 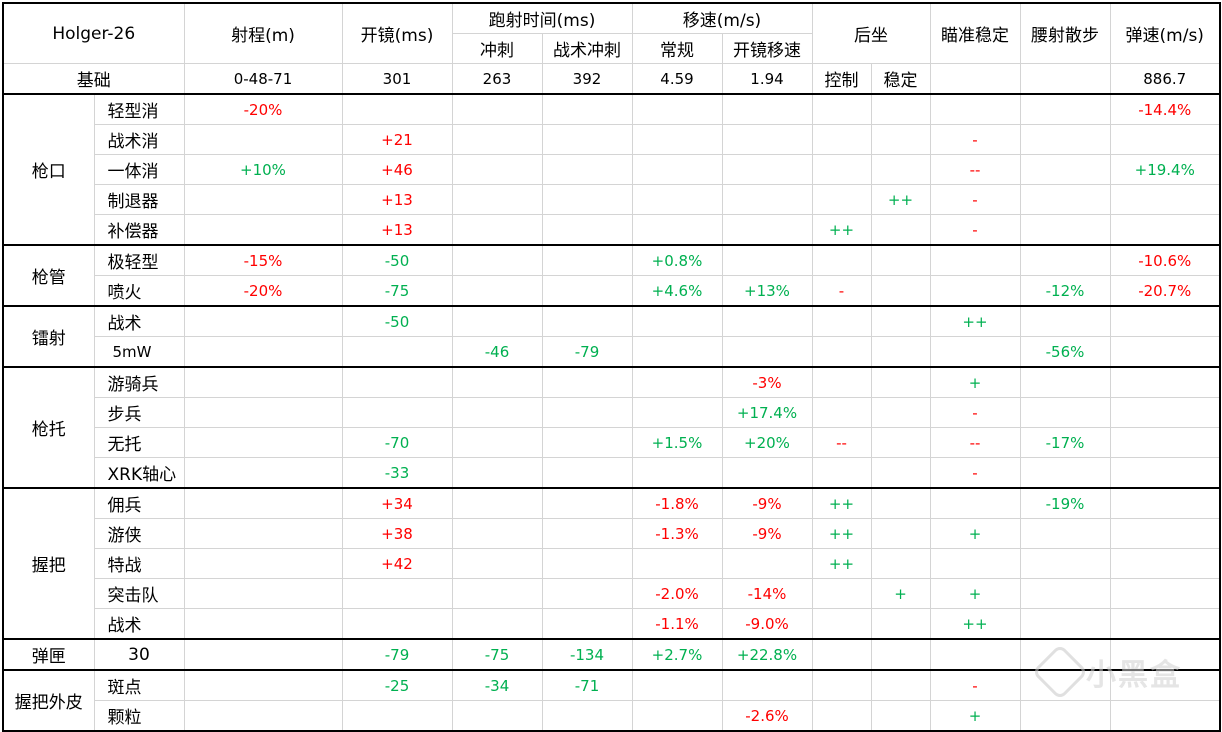 I want to click on stat-cell: +13, so click(x=397, y=199).